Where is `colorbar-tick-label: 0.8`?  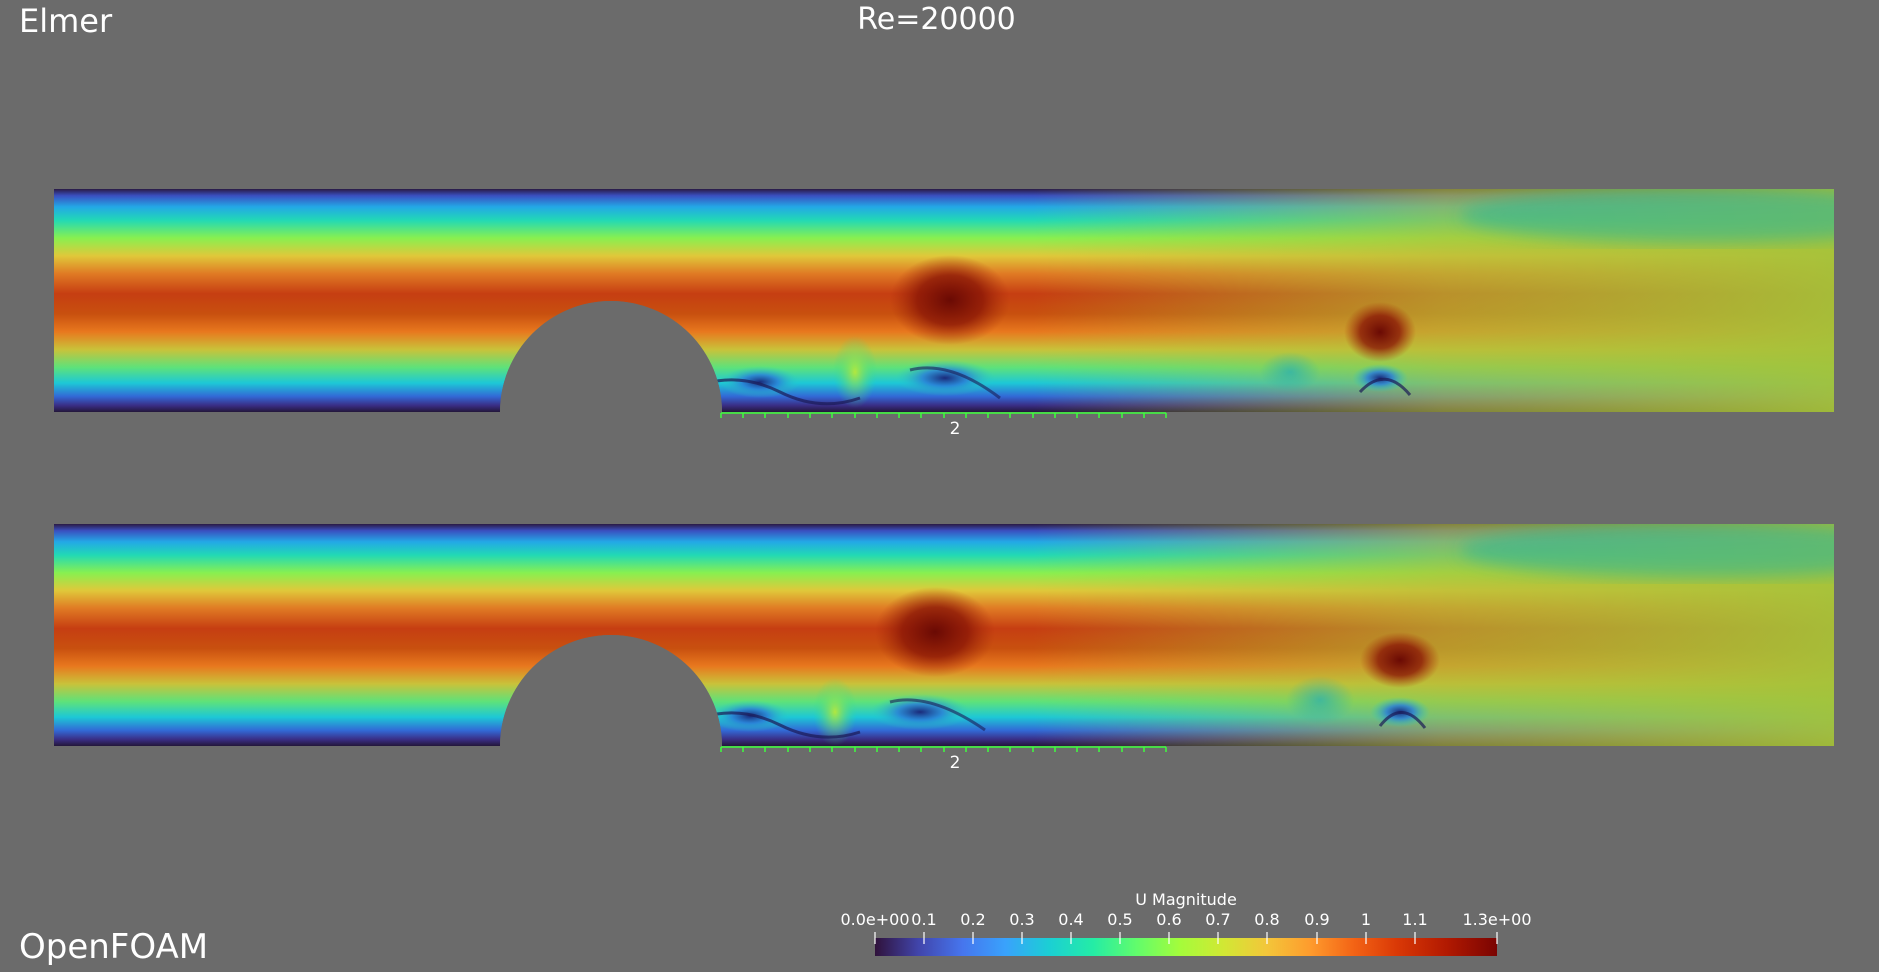
colorbar-tick-label: 0.8 is located at coordinates (1266, 919).